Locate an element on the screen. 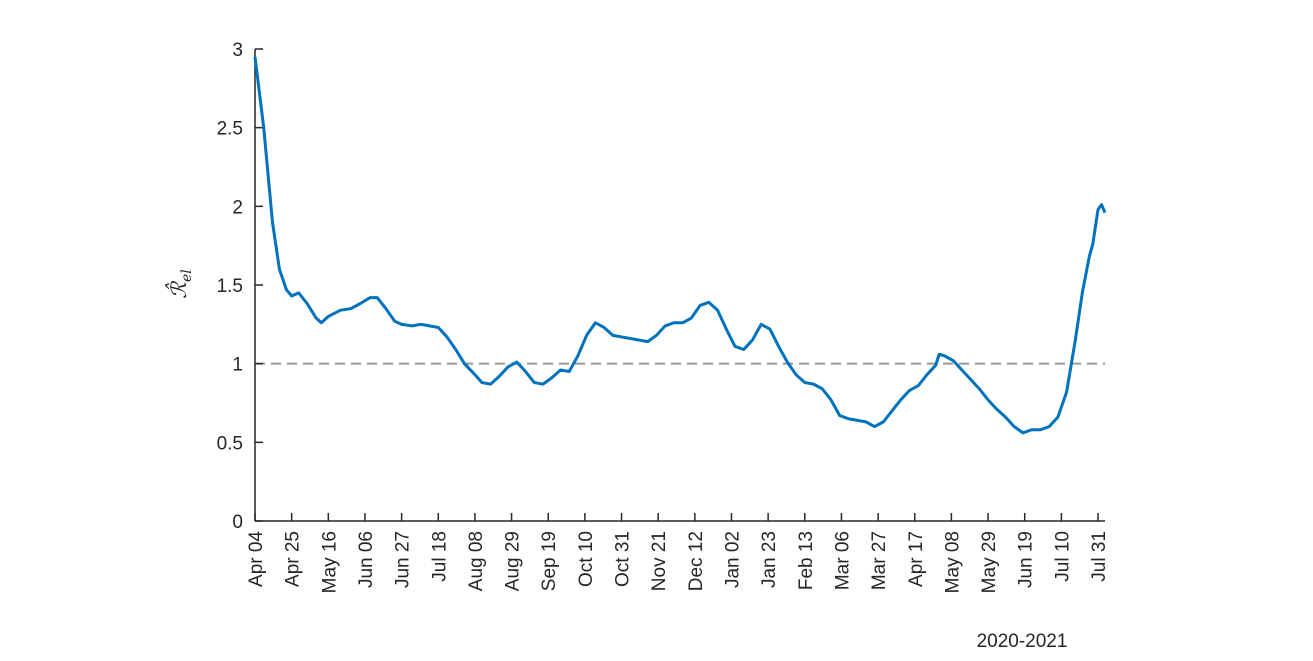 The image size is (1313, 661). x-tick-label: Oct 10 is located at coordinates (586, 559).